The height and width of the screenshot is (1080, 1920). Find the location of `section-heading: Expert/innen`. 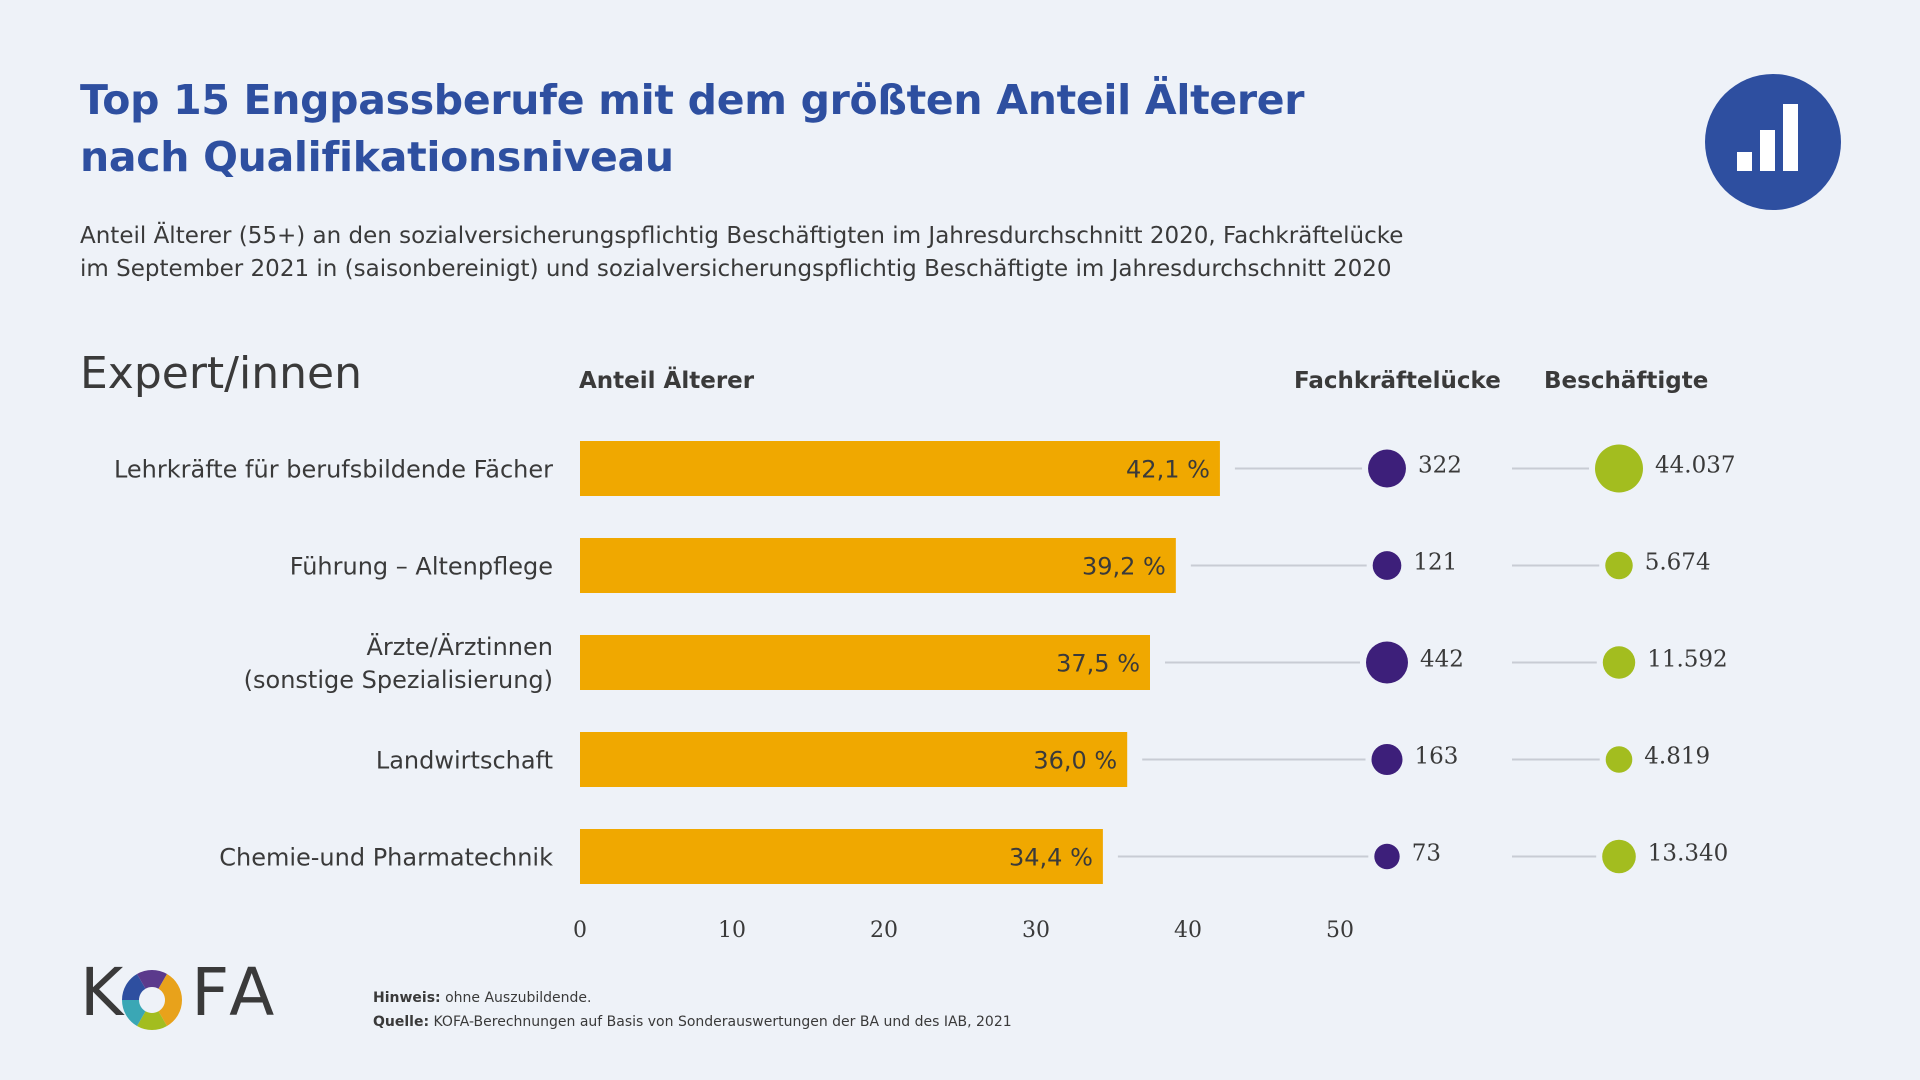

section-heading: Expert/innen is located at coordinates (221, 373).